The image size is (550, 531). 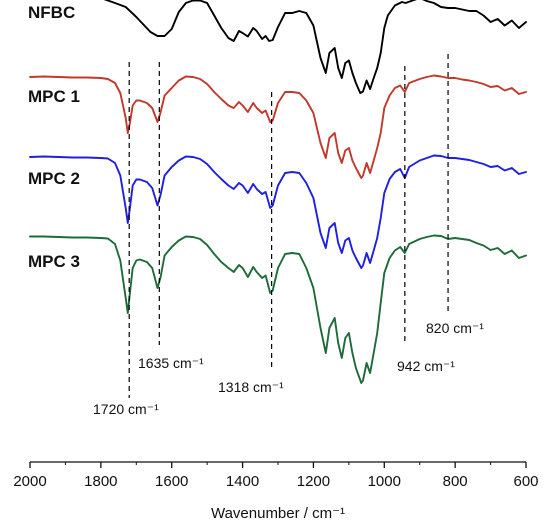 What do you see at coordinates (315, 47) in the screenshot?
I see `trace-nfbc` at bounding box center [315, 47].